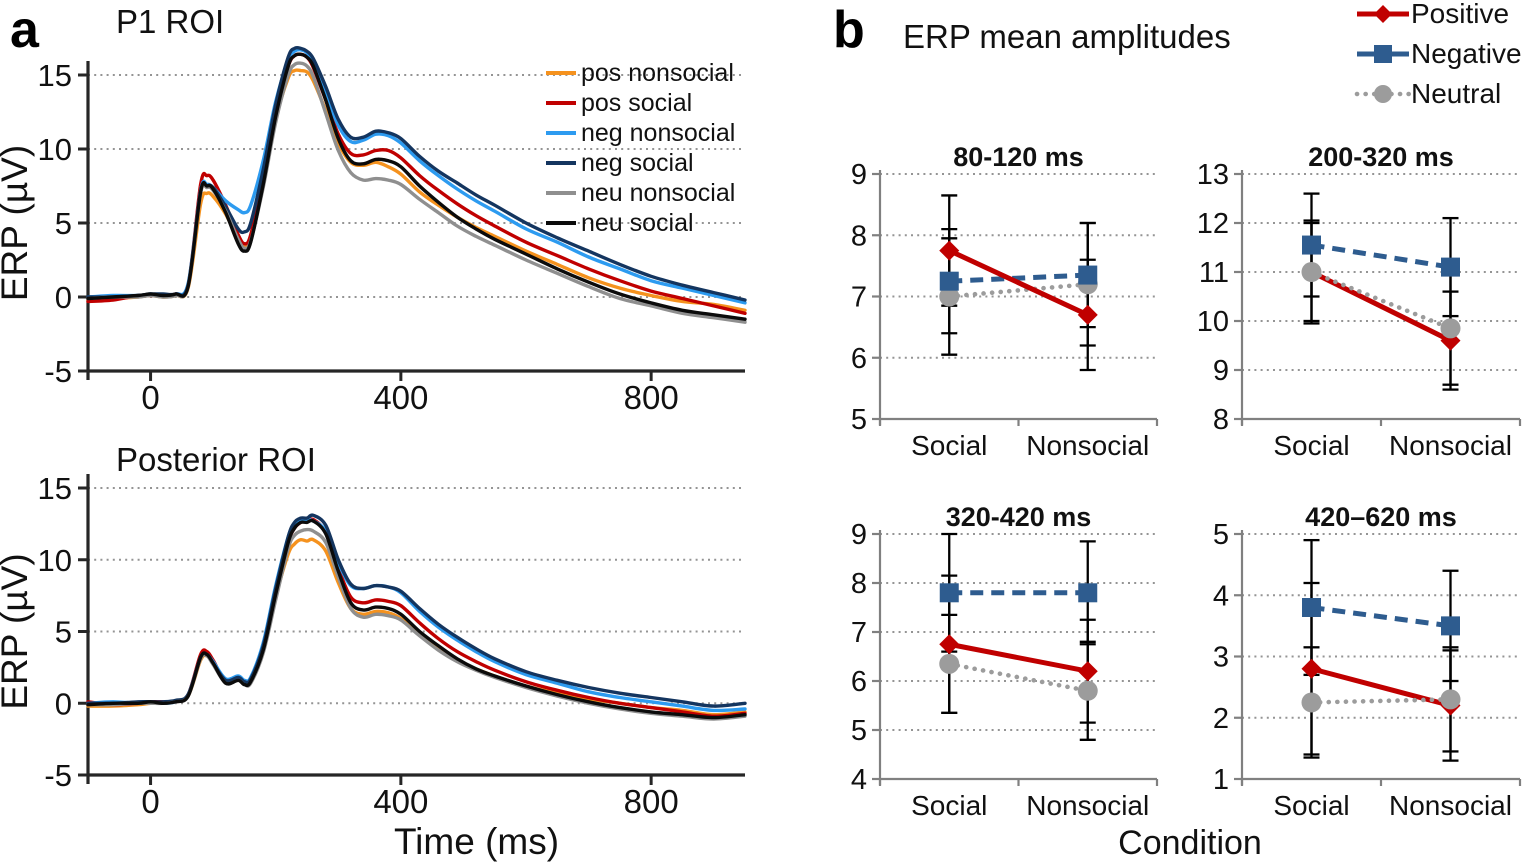 This screenshot has height=866, width=1524. I want to click on legend-item-neu-nonsocial: neu nonsocial, so click(651, 193).